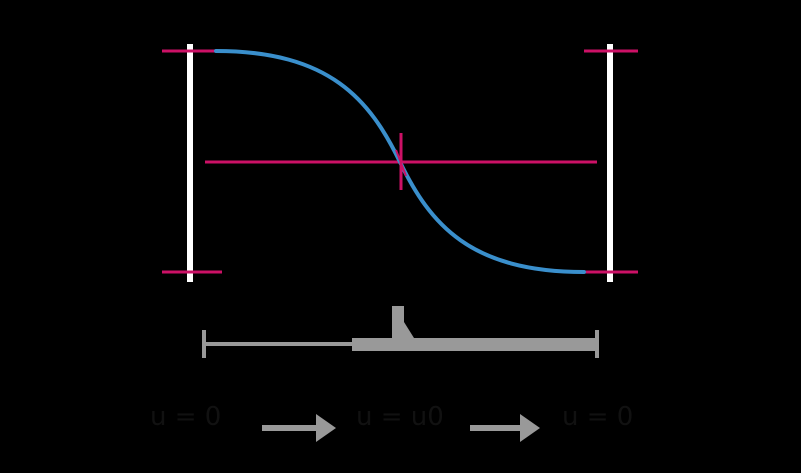 This screenshot has width=801, height=473. I want to click on formula-middle: u = u0, so click(400, 417).